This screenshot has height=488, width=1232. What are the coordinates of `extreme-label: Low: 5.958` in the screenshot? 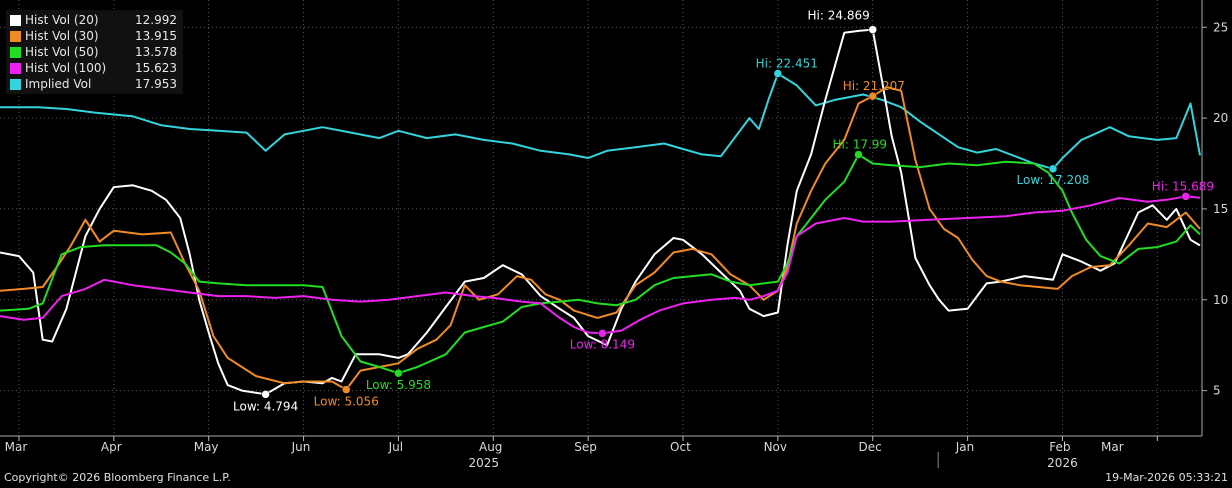 It's located at (398, 385).